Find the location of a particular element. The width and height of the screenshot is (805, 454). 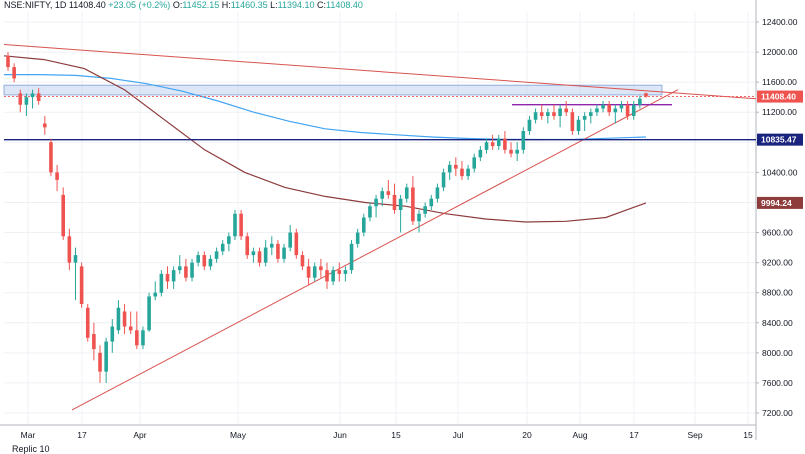

footer-text: Replic 10 is located at coordinates (31, 449).